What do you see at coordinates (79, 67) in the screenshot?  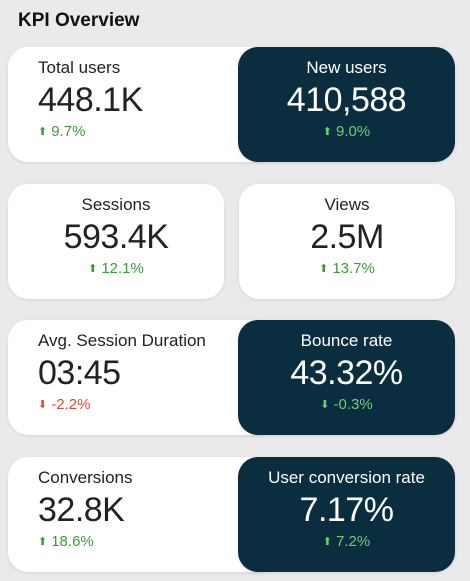 I see `kpi-label: Total users` at bounding box center [79, 67].